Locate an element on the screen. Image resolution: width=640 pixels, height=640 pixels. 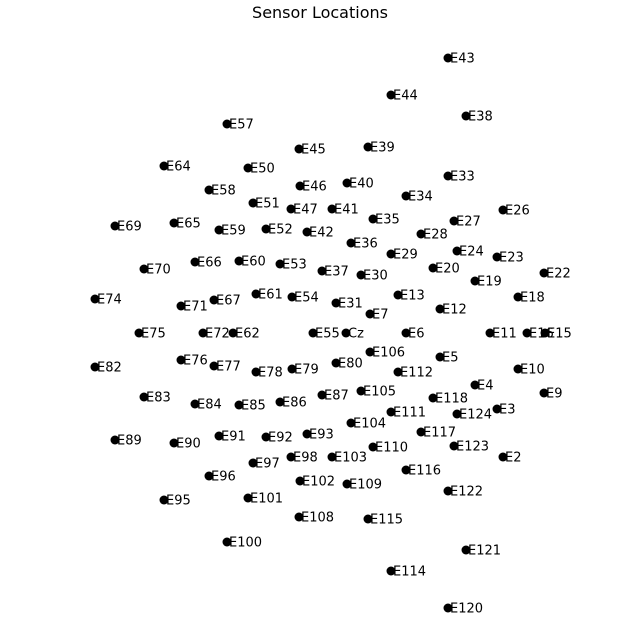
sensor-label-e31: E31 is located at coordinates (350, 304).